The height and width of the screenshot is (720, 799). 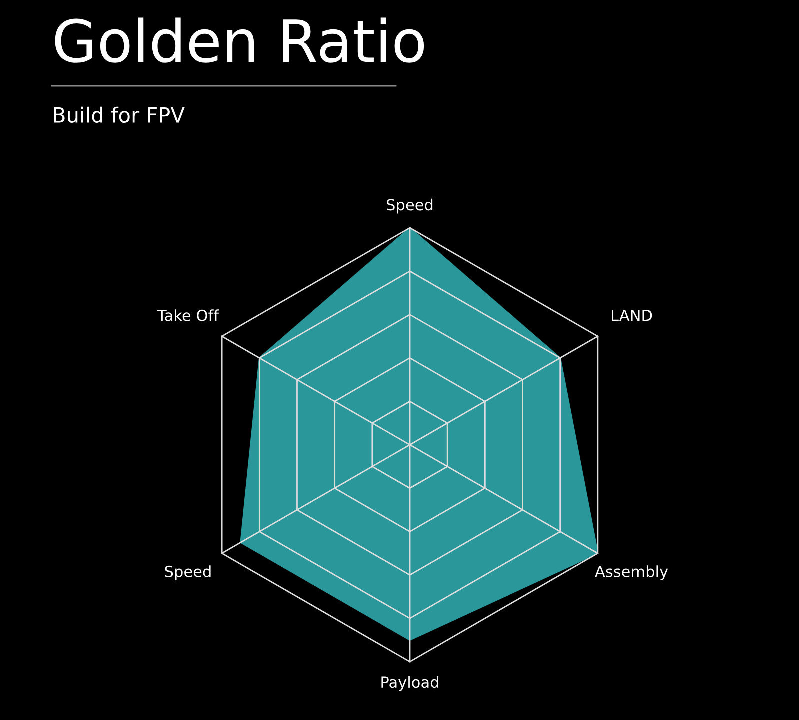 What do you see at coordinates (410, 684) in the screenshot?
I see `spoke-label: Payload` at bounding box center [410, 684].